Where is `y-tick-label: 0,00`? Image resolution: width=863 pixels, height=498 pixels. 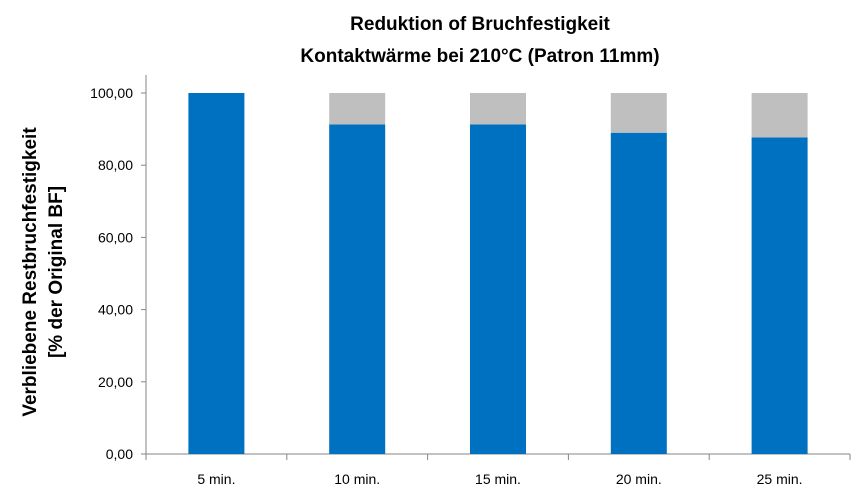
y-tick-label: 0,00 is located at coordinates (119, 454).